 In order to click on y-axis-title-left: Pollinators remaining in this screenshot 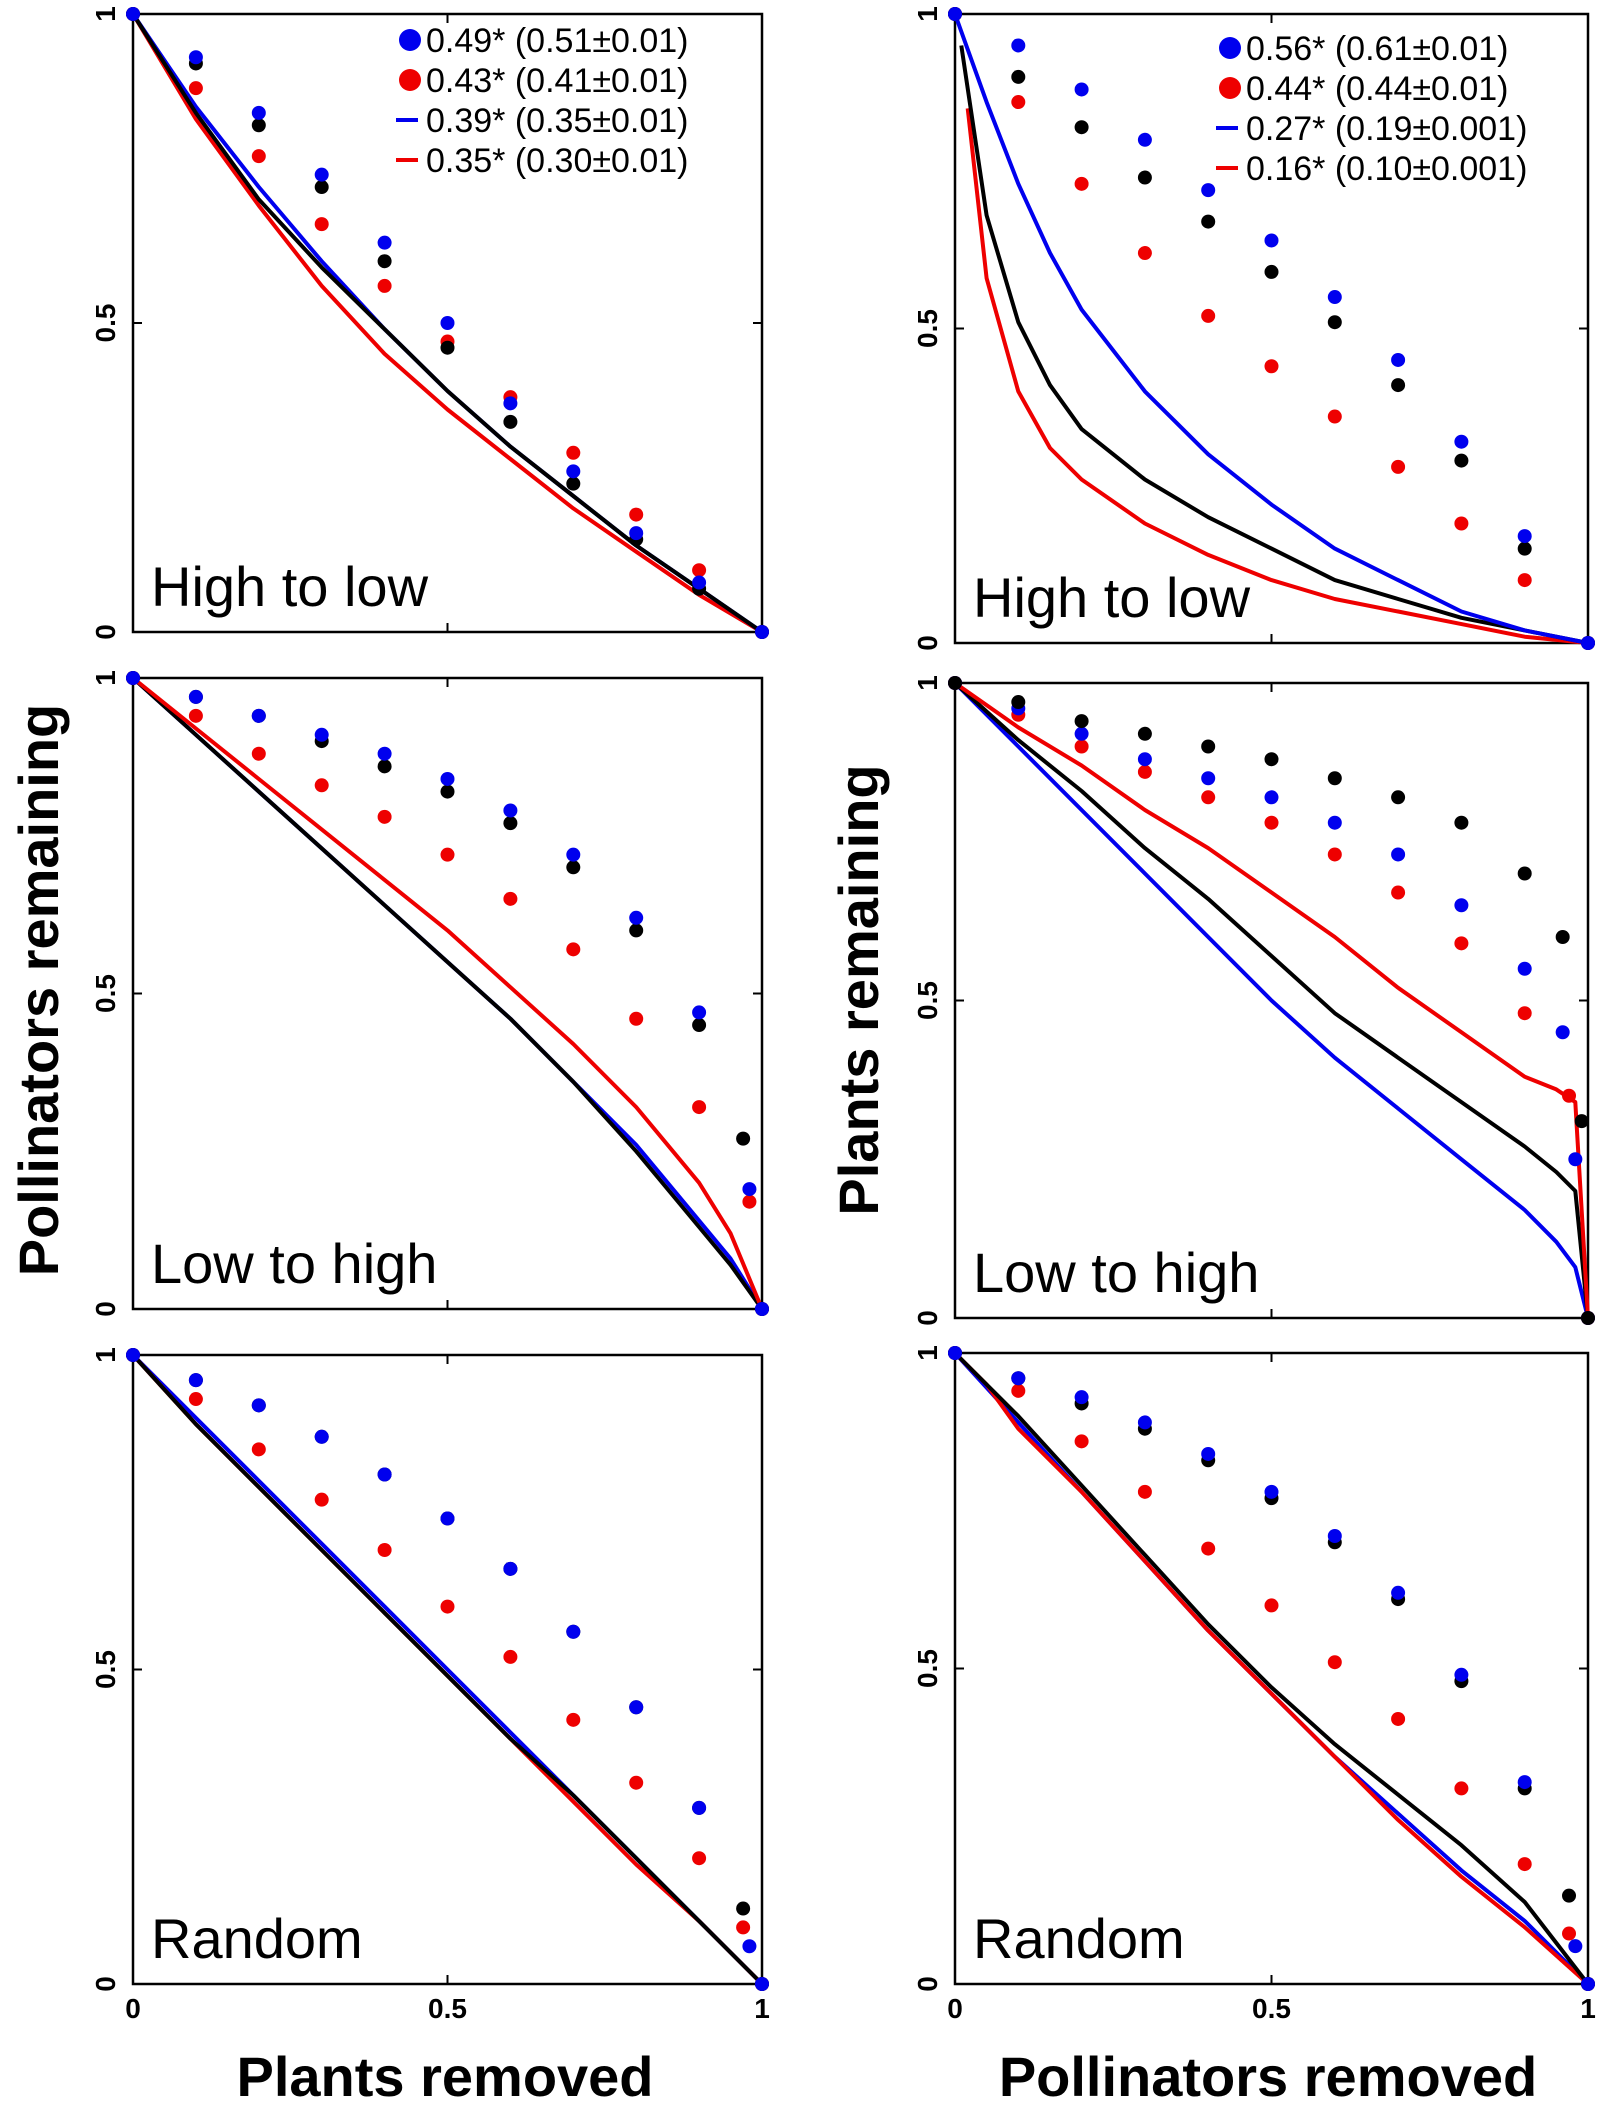, I will do `click(38, 990)`.